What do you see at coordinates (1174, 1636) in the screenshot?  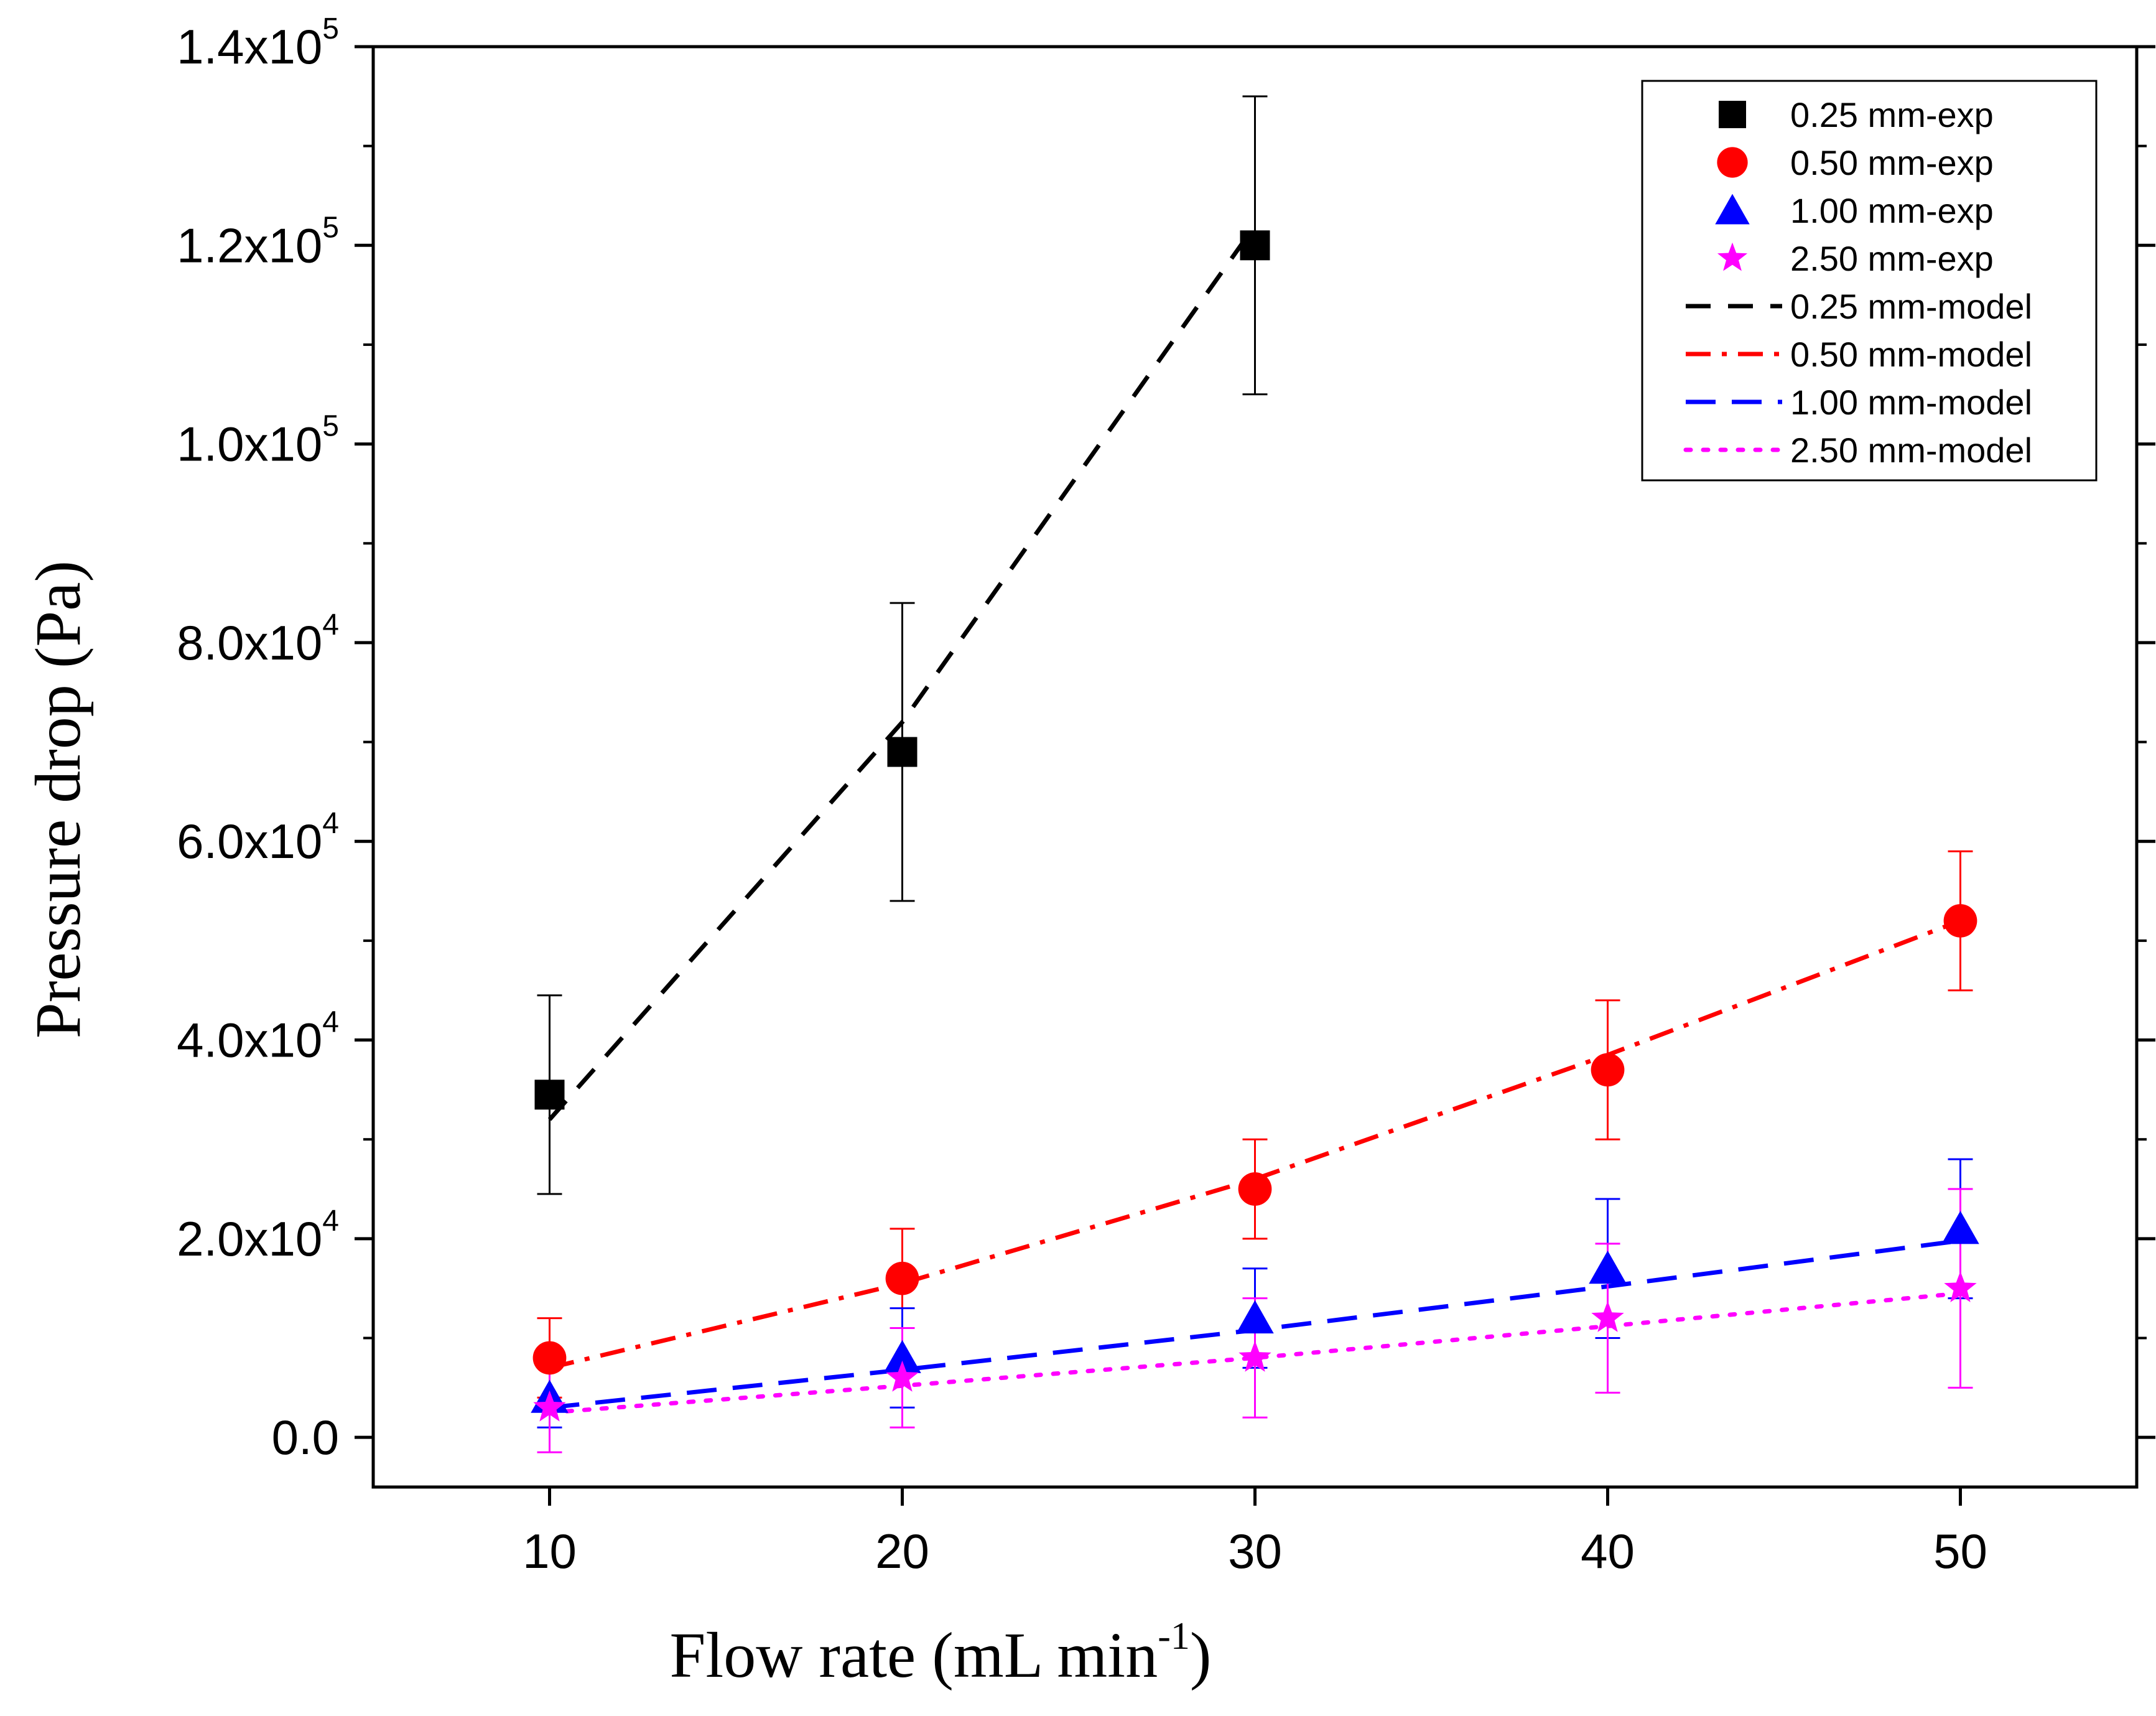 I see `x-axis-title-sup: -1` at bounding box center [1174, 1636].